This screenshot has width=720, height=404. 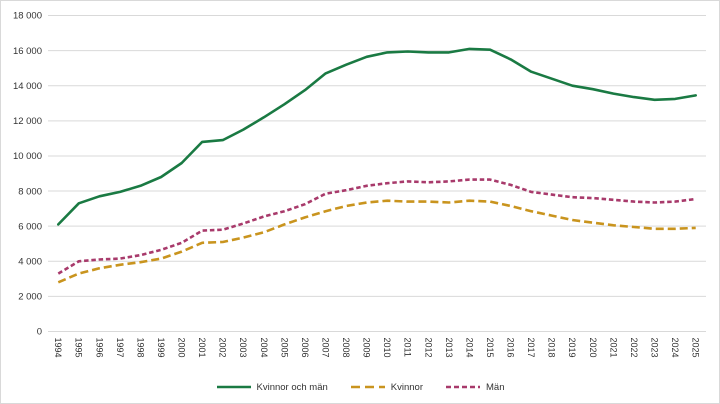 What do you see at coordinates (367, 387) in the screenshot?
I see `legend-line-long-dash-icon` at bounding box center [367, 387].